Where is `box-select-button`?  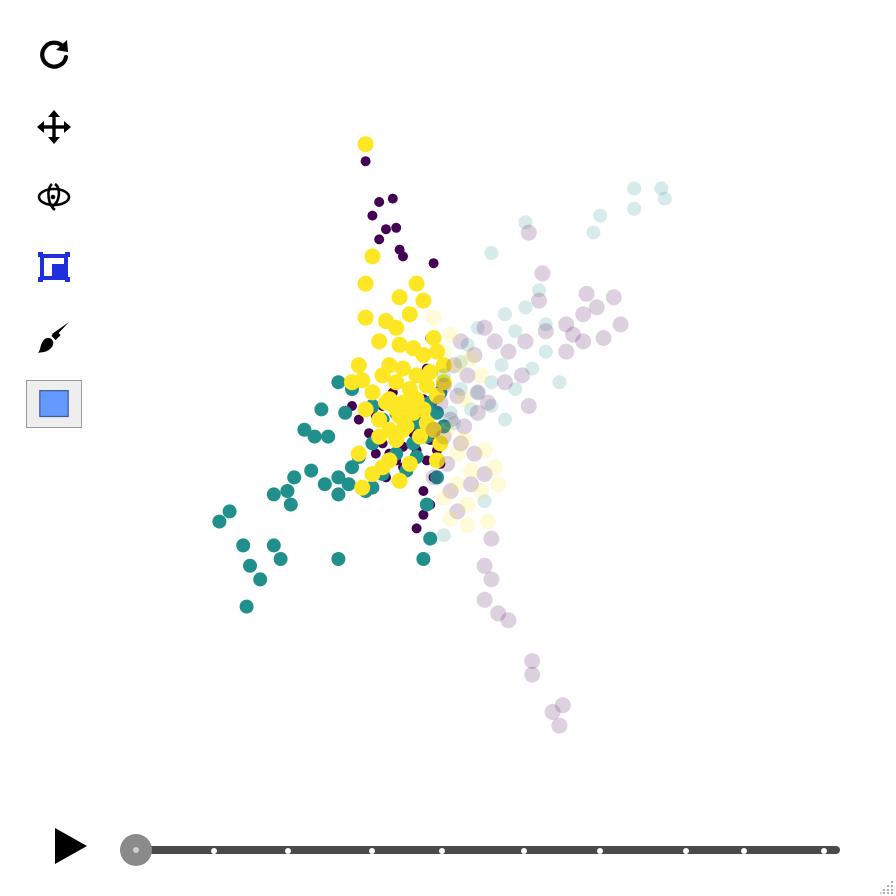 box-select-button is located at coordinates (54, 267).